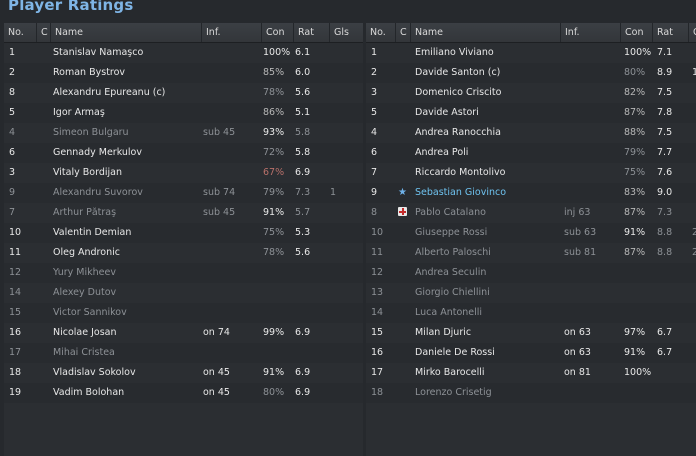 The height and width of the screenshot is (456, 696). I want to click on player-name: Vladislav Sokolov, so click(94, 372).